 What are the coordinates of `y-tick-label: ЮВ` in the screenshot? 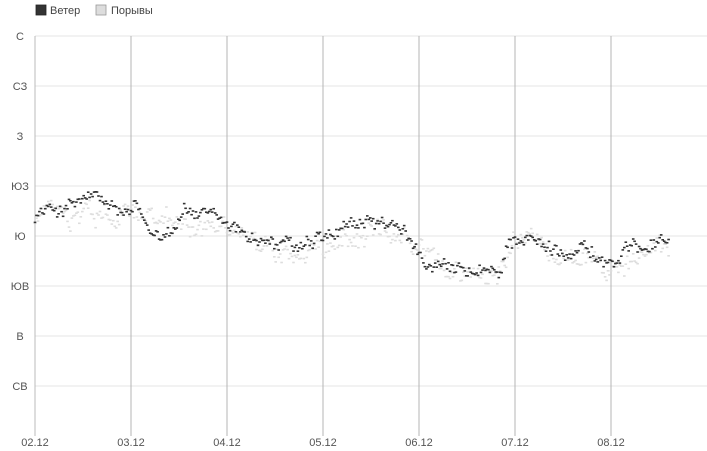 It's located at (20, 287).